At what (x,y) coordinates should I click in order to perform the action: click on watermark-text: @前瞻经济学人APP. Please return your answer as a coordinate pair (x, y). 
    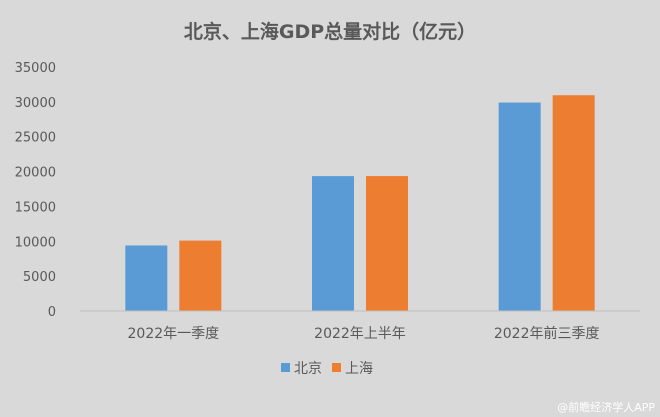
    Looking at the image, I should click on (606, 407).